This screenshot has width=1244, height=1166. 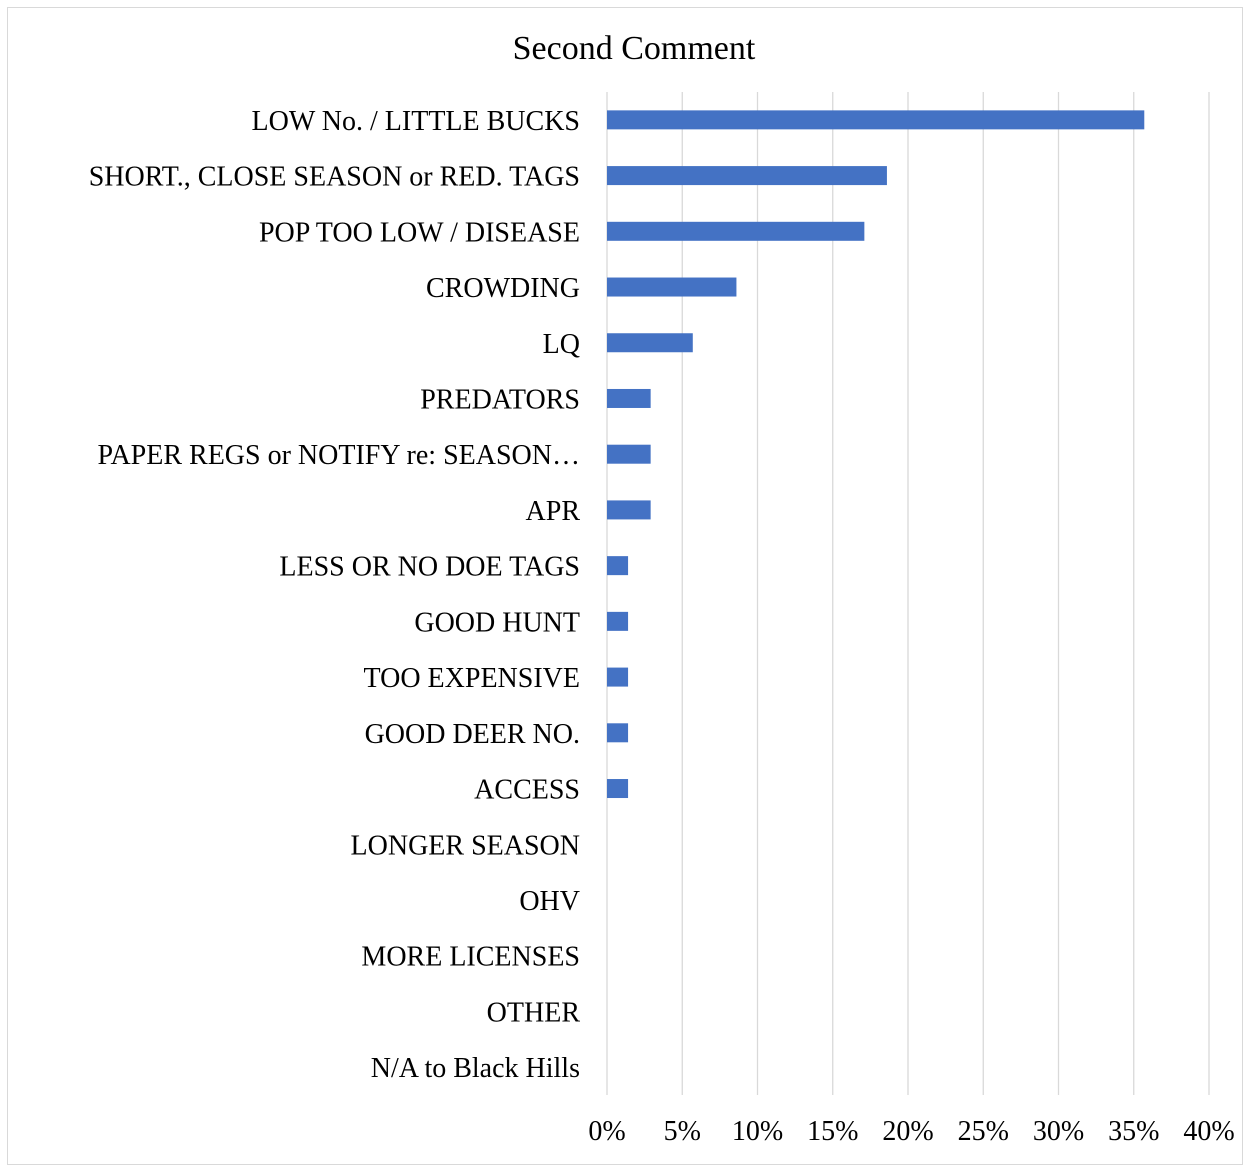 I want to click on x-tick-label: 25%, so click(x=983, y=1131).